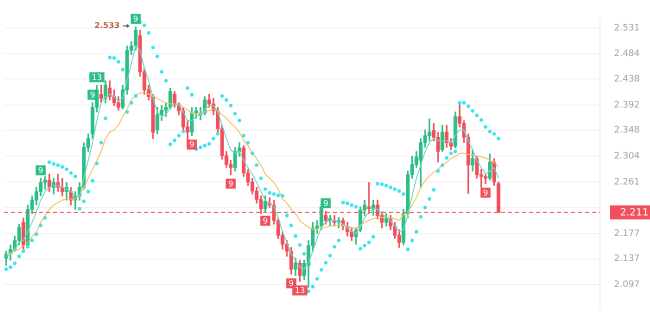 The width and height of the screenshot is (650, 329). What do you see at coordinates (627, 182) in the screenshot?
I see `y-tick-label: 2.261` at bounding box center [627, 182].